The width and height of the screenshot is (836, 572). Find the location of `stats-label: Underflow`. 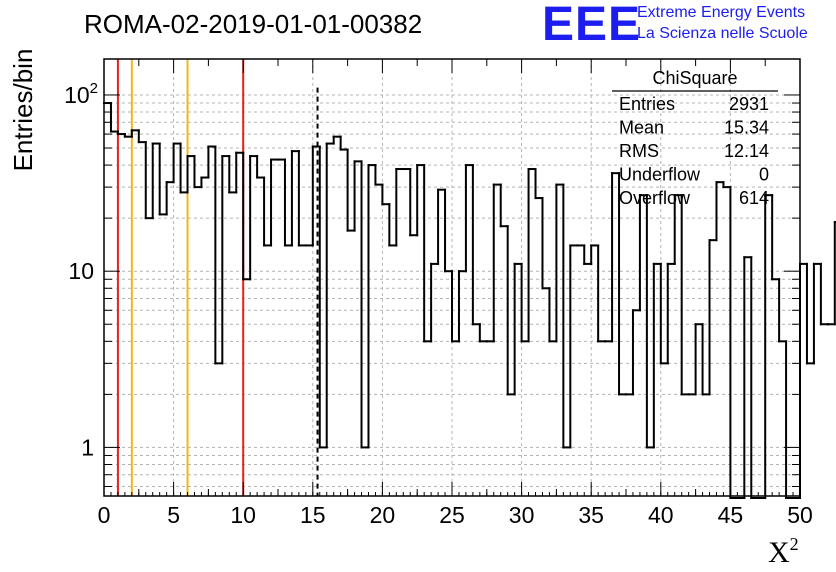

stats-label: Underflow is located at coordinates (660, 175).